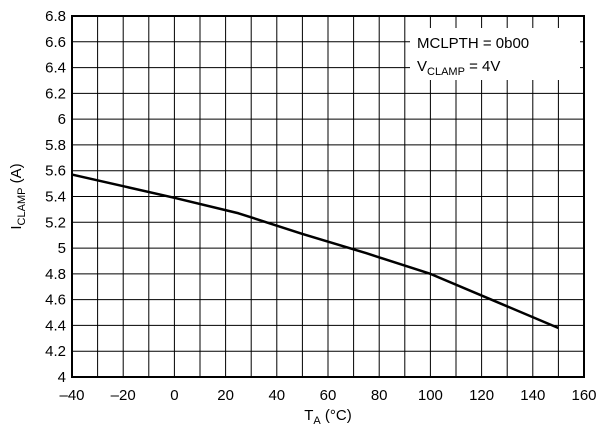 The width and height of the screenshot is (598, 434). I want to click on annotation-vclamp-sub: CLAMP, so click(446, 72).